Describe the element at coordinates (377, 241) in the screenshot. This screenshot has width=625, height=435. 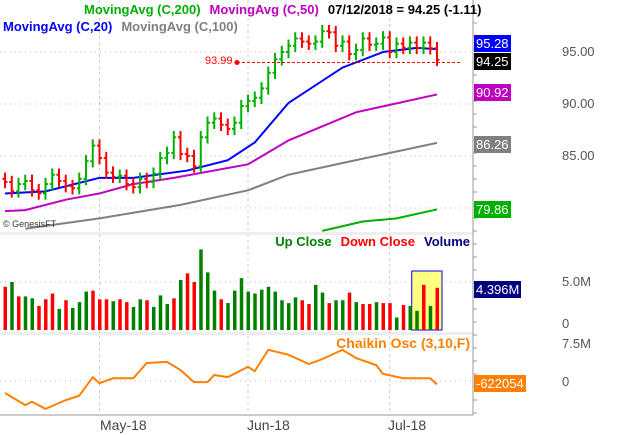
I see `legend-down-close: Down Close` at that location.